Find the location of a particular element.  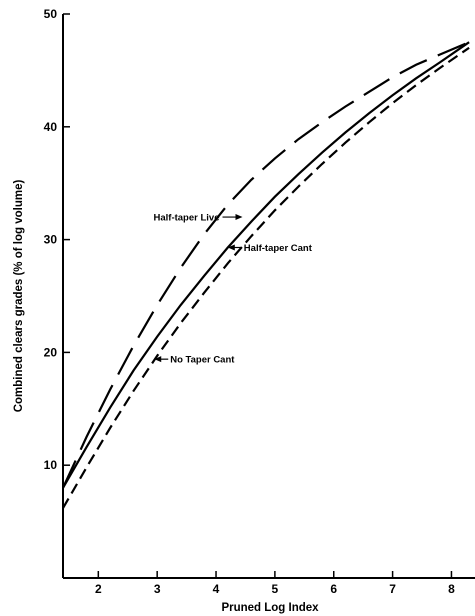

y-tick-label: 20 is located at coordinates (51, 352).